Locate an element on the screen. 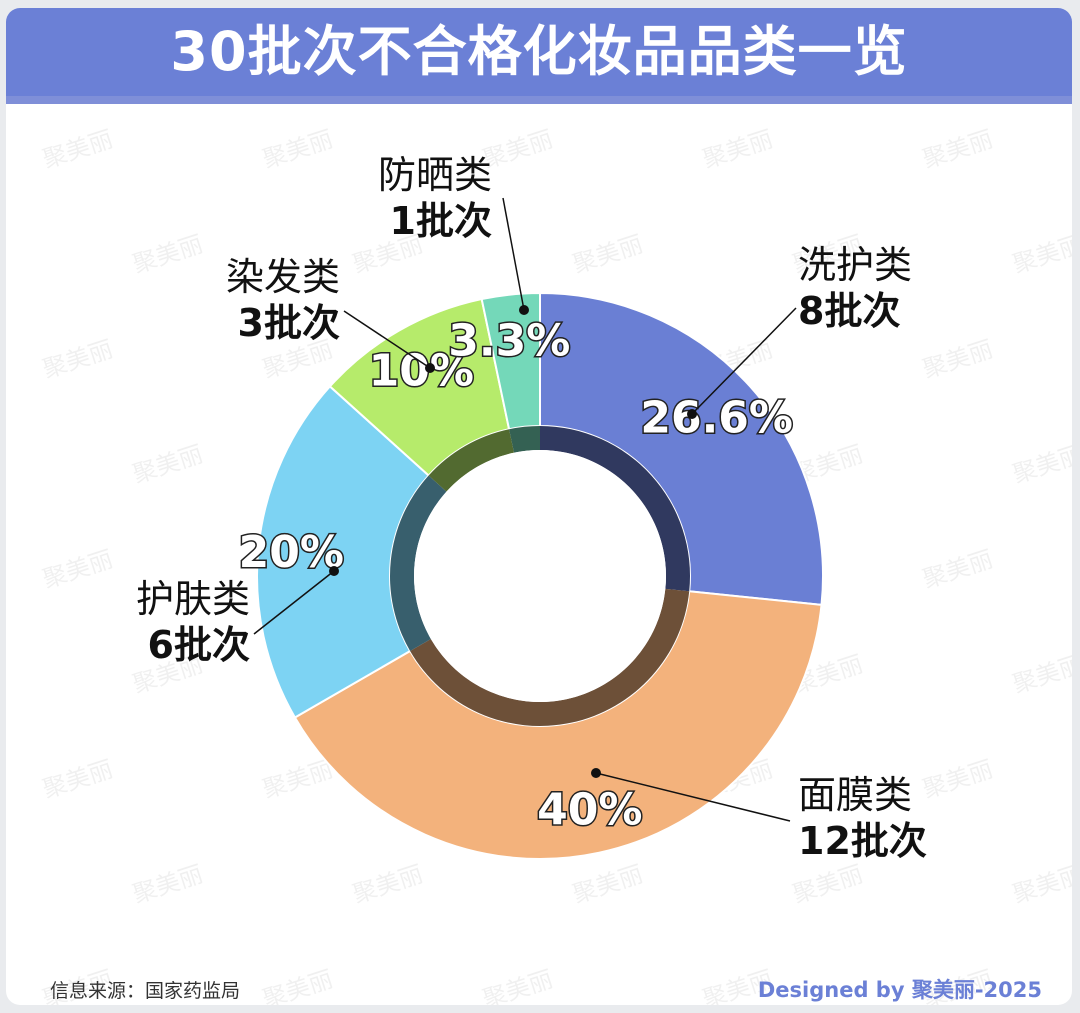  slice-percent-label: 26.6% is located at coordinates (716, 418).